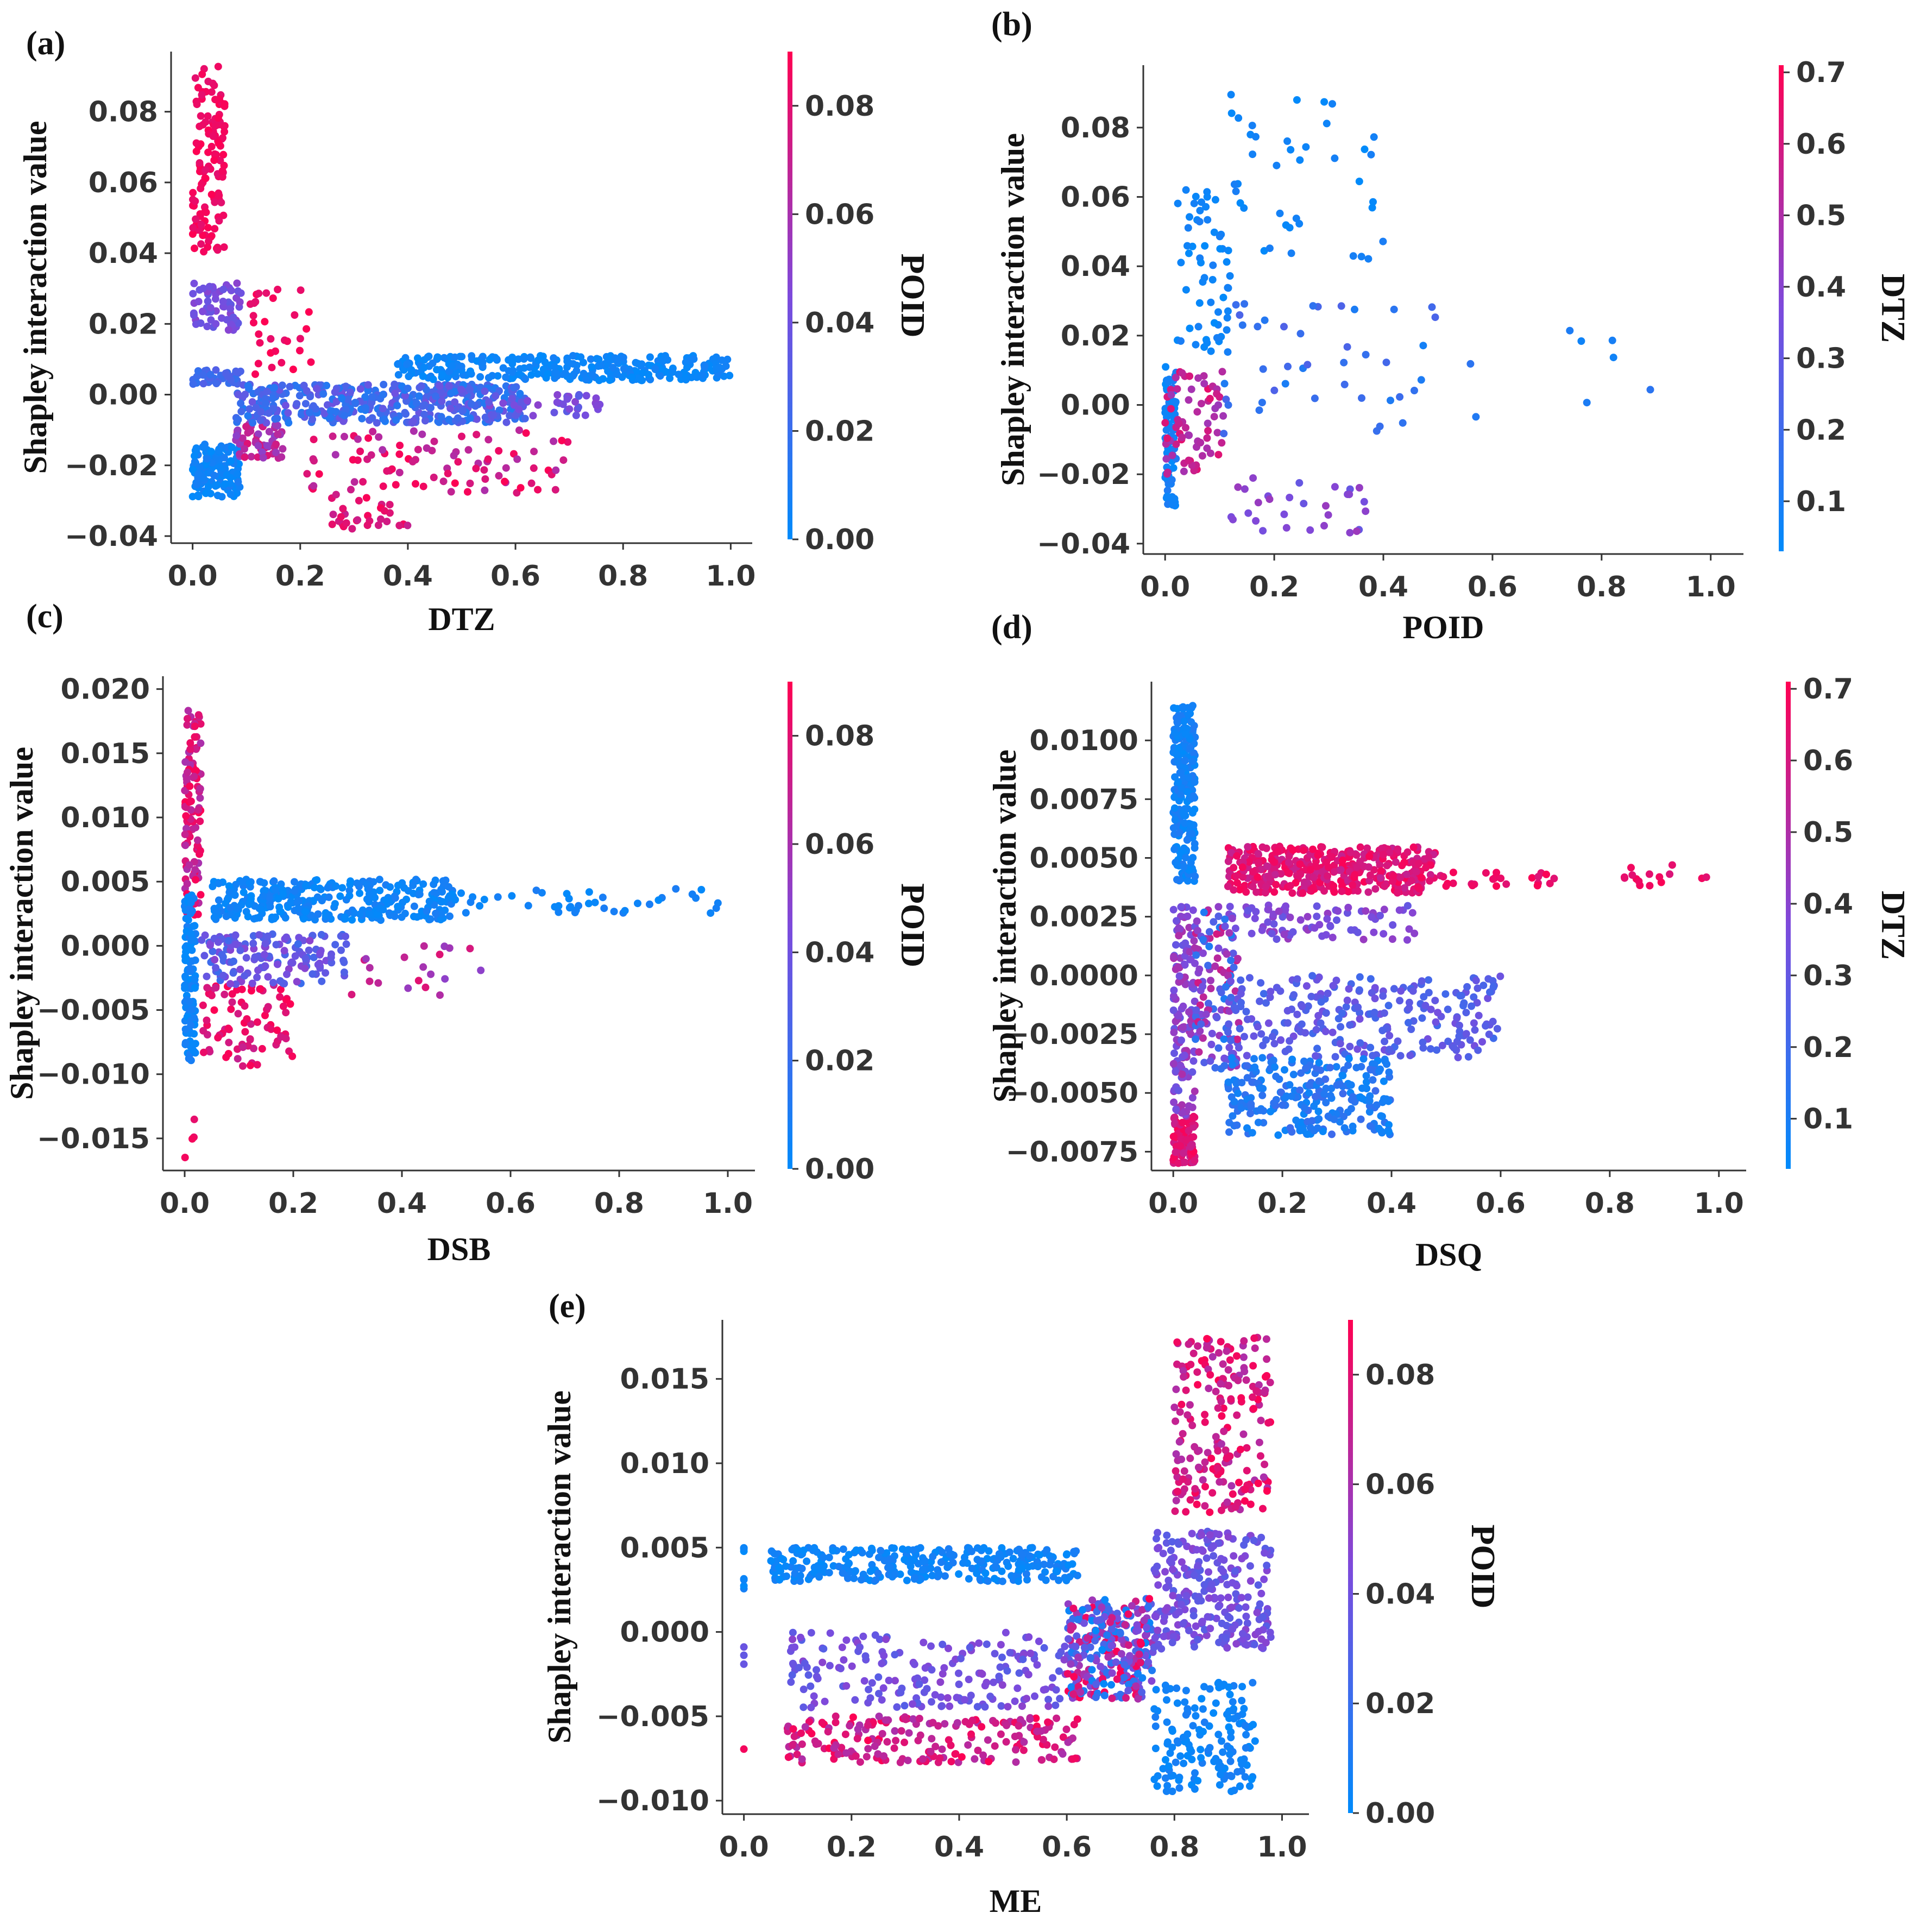 This screenshot has width=1914, height=1932. What do you see at coordinates (728, 1203) in the screenshot?
I see `x-tick-label: 1.0` at bounding box center [728, 1203].